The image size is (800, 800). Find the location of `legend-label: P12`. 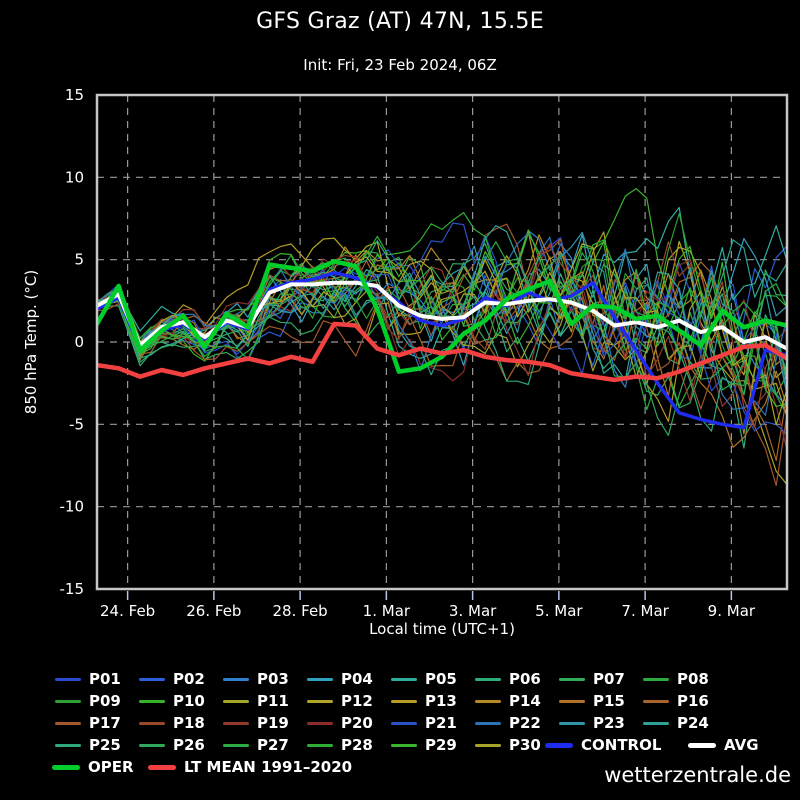

legend-label: P12 is located at coordinates (357, 701).